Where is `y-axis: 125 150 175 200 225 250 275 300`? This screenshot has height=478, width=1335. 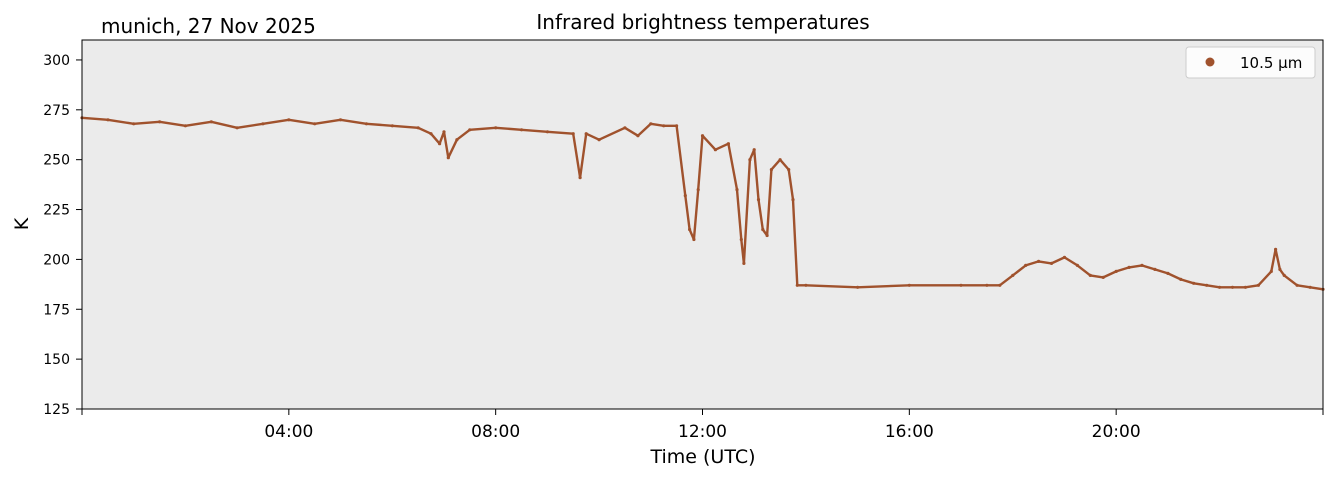 y-axis: 125 150 175 200 225 250 275 300 is located at coordinates (62, 235).